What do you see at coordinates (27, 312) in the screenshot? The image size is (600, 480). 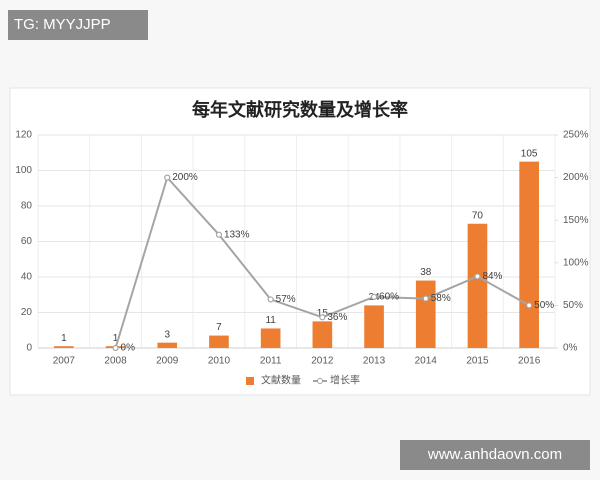 I see `y-tick-label: 20` at bounding box center [27, 312].